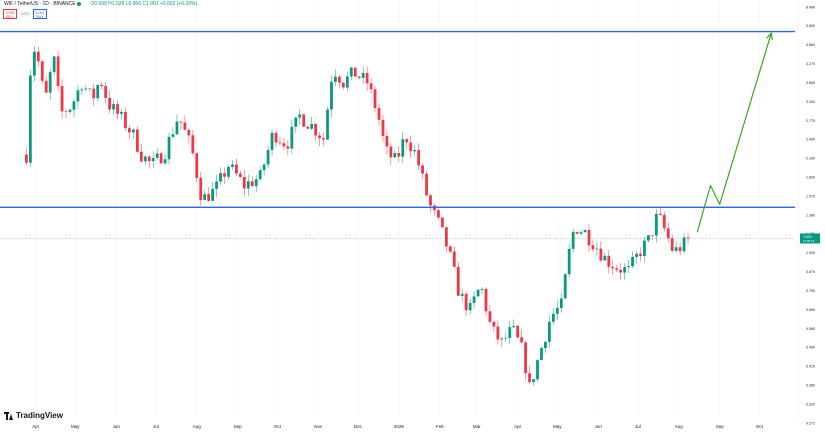 The height and width of the screenshot is (433, 825). Describe the element at coordinates (810, 272) in the screenshot. I see `y-tick-label: 0.870` at that location.